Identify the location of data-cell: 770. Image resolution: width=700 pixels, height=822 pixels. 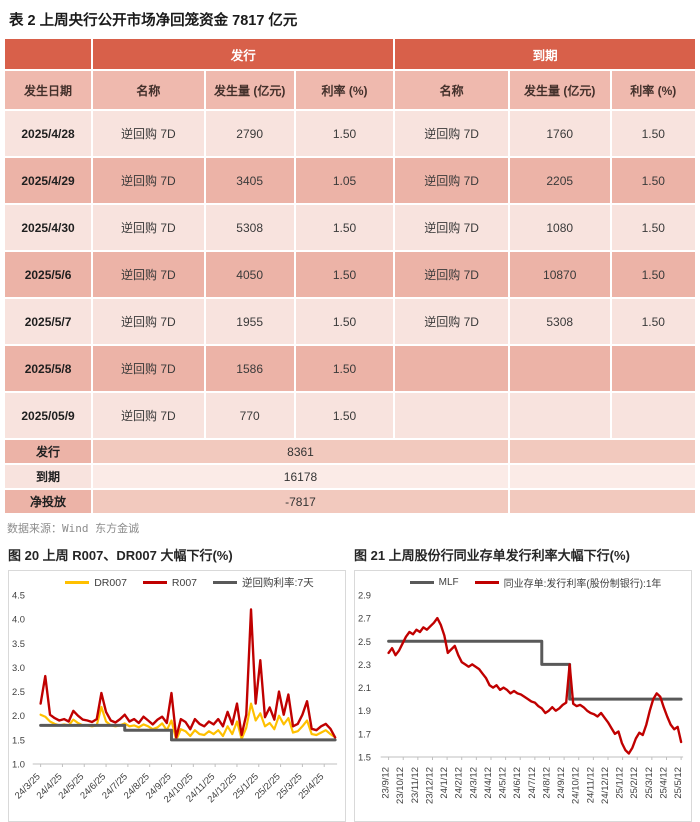
(249, 415).